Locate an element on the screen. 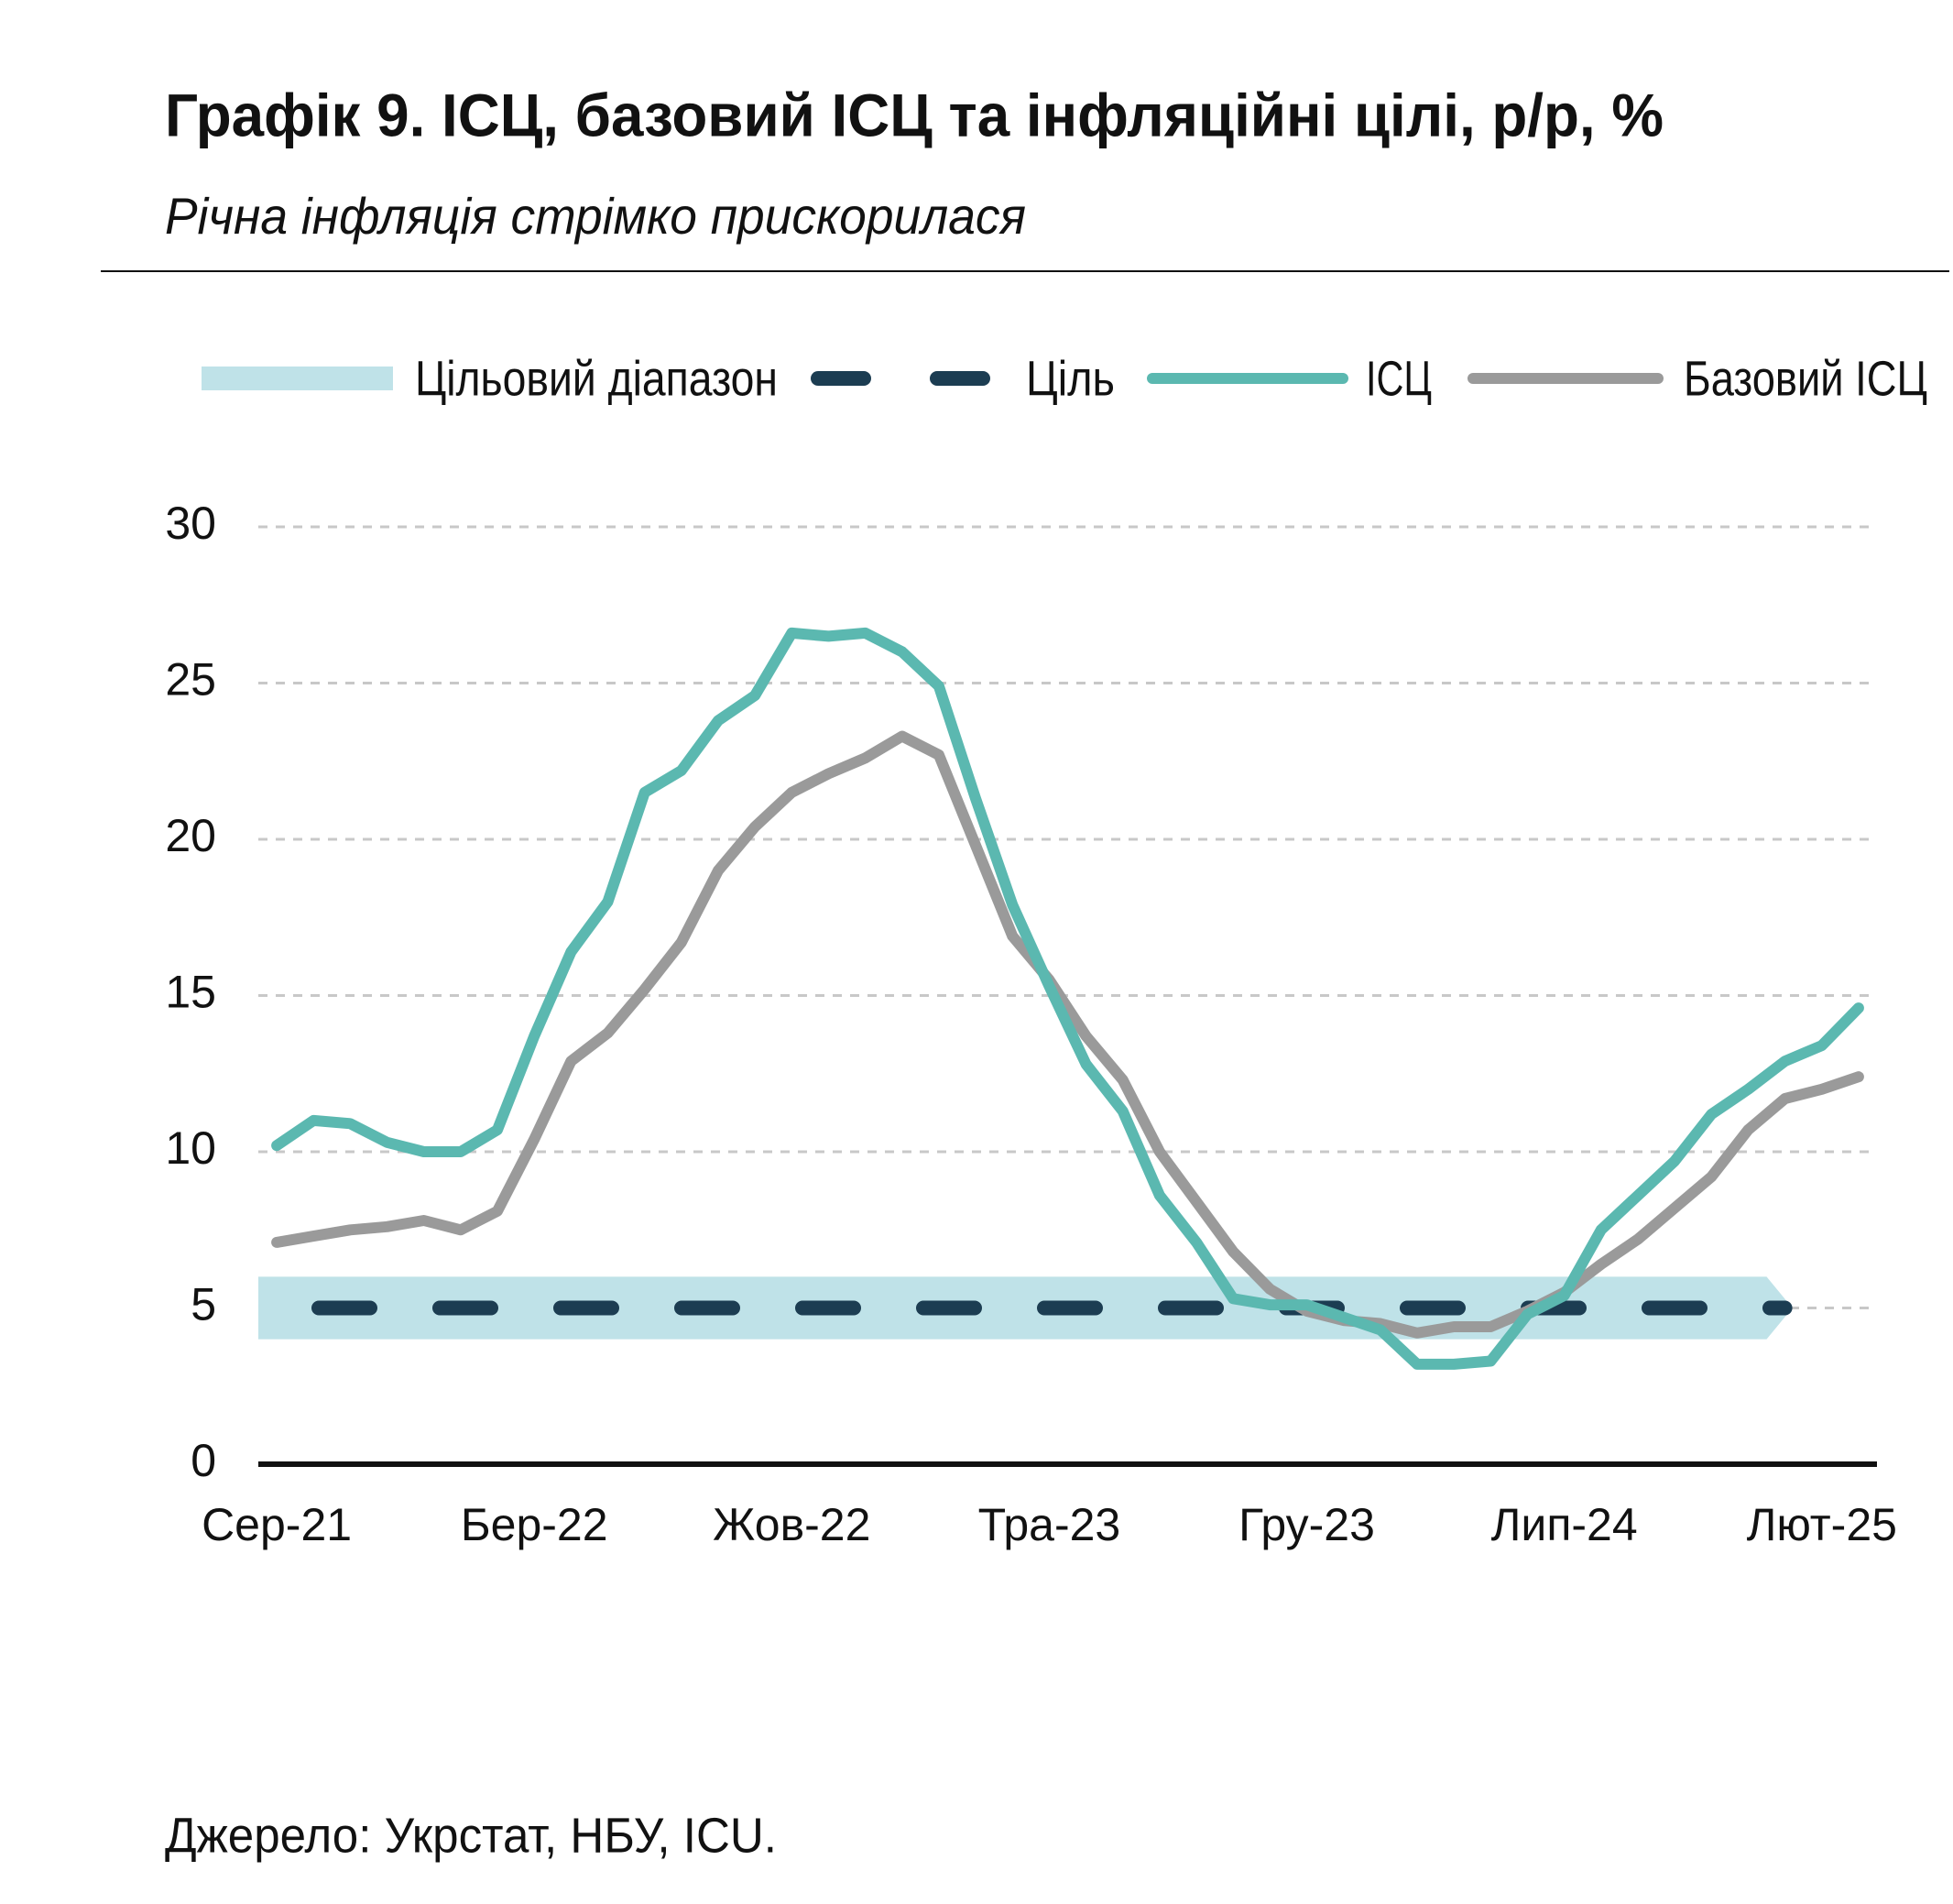  y-tick-label: 15 is located at coordinates (190, 992).